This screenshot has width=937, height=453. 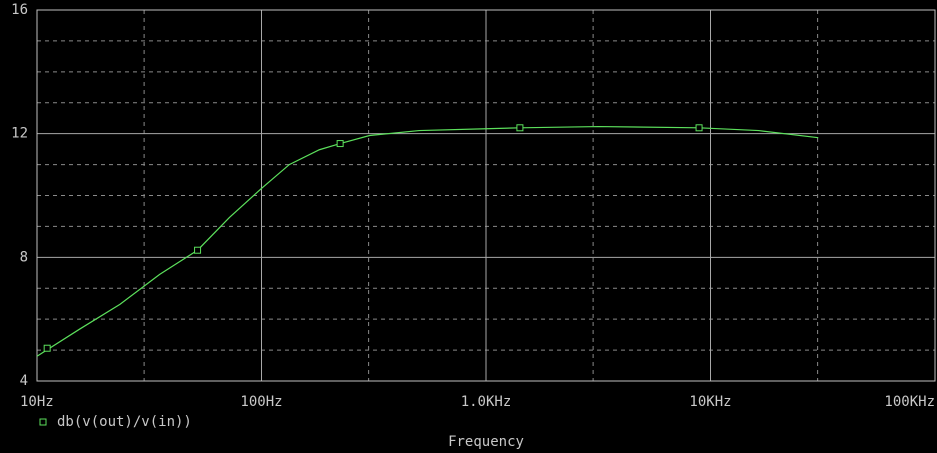 What do you see at coordinates (24, 257) in the screenshot?
I see `y-tick-label: 8` at bounding box center [24, 257].